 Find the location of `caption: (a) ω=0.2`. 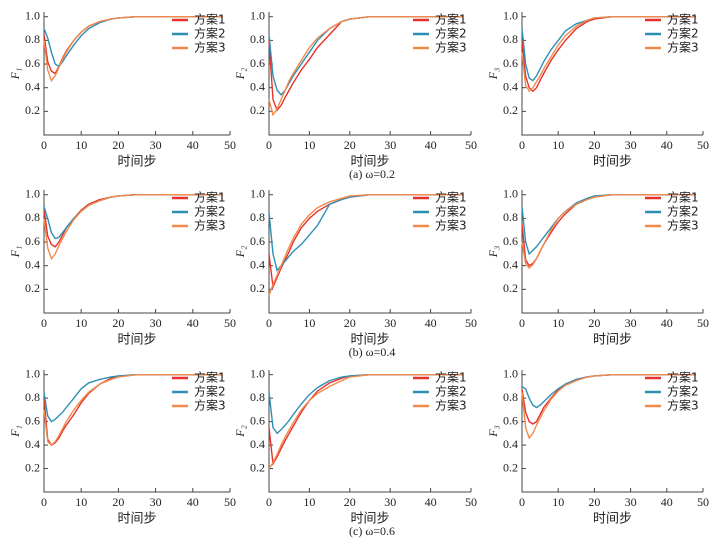

caption: (a) ω=0.2 is located at coordinates (372, 174).